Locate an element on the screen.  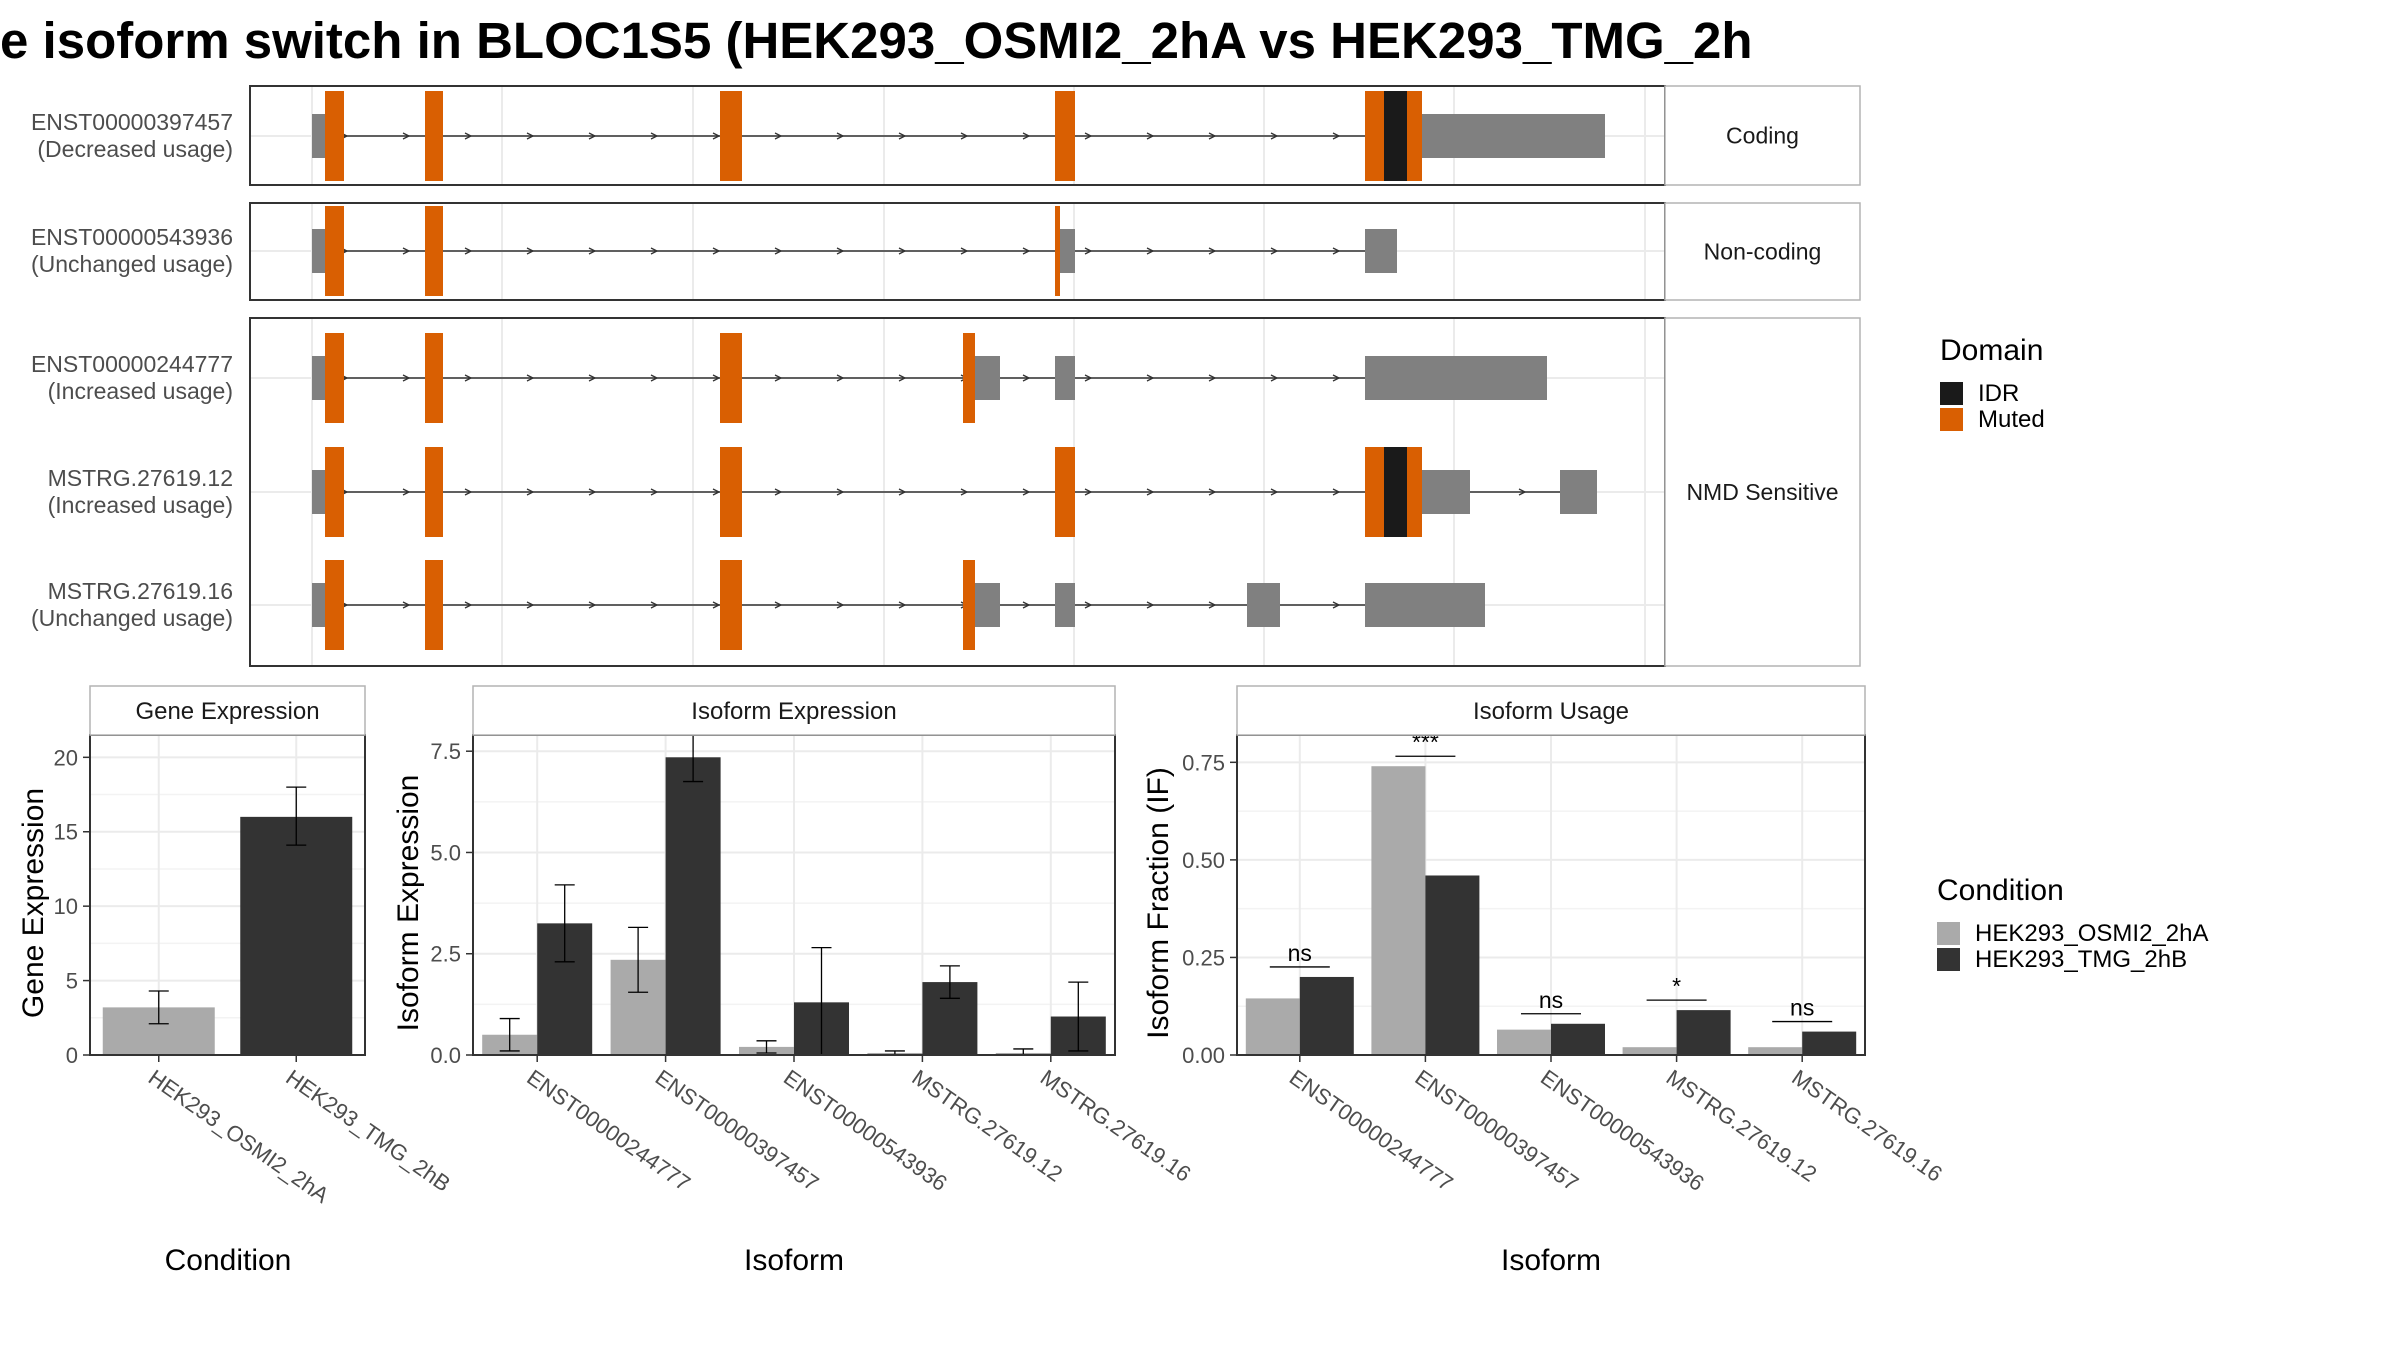
significance-label: ns is located at coordinates (1300, 953).